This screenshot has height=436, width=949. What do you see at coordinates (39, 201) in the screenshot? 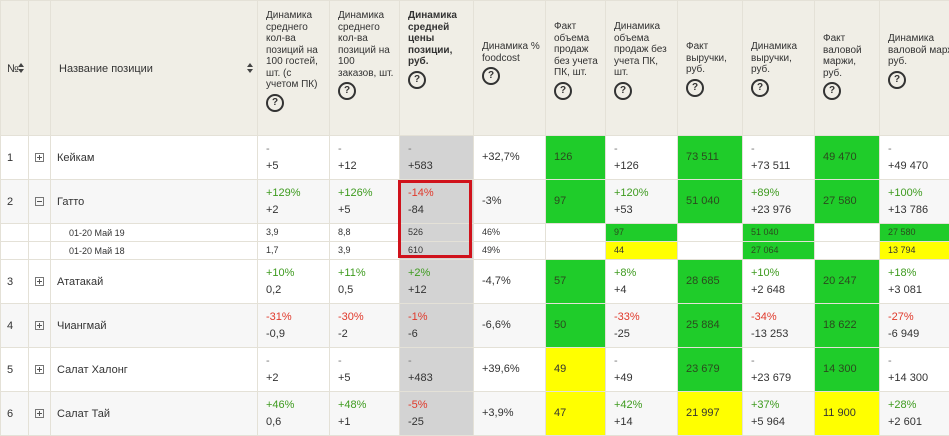
I see `minus-box-icon` at bounding box center [39, 201].